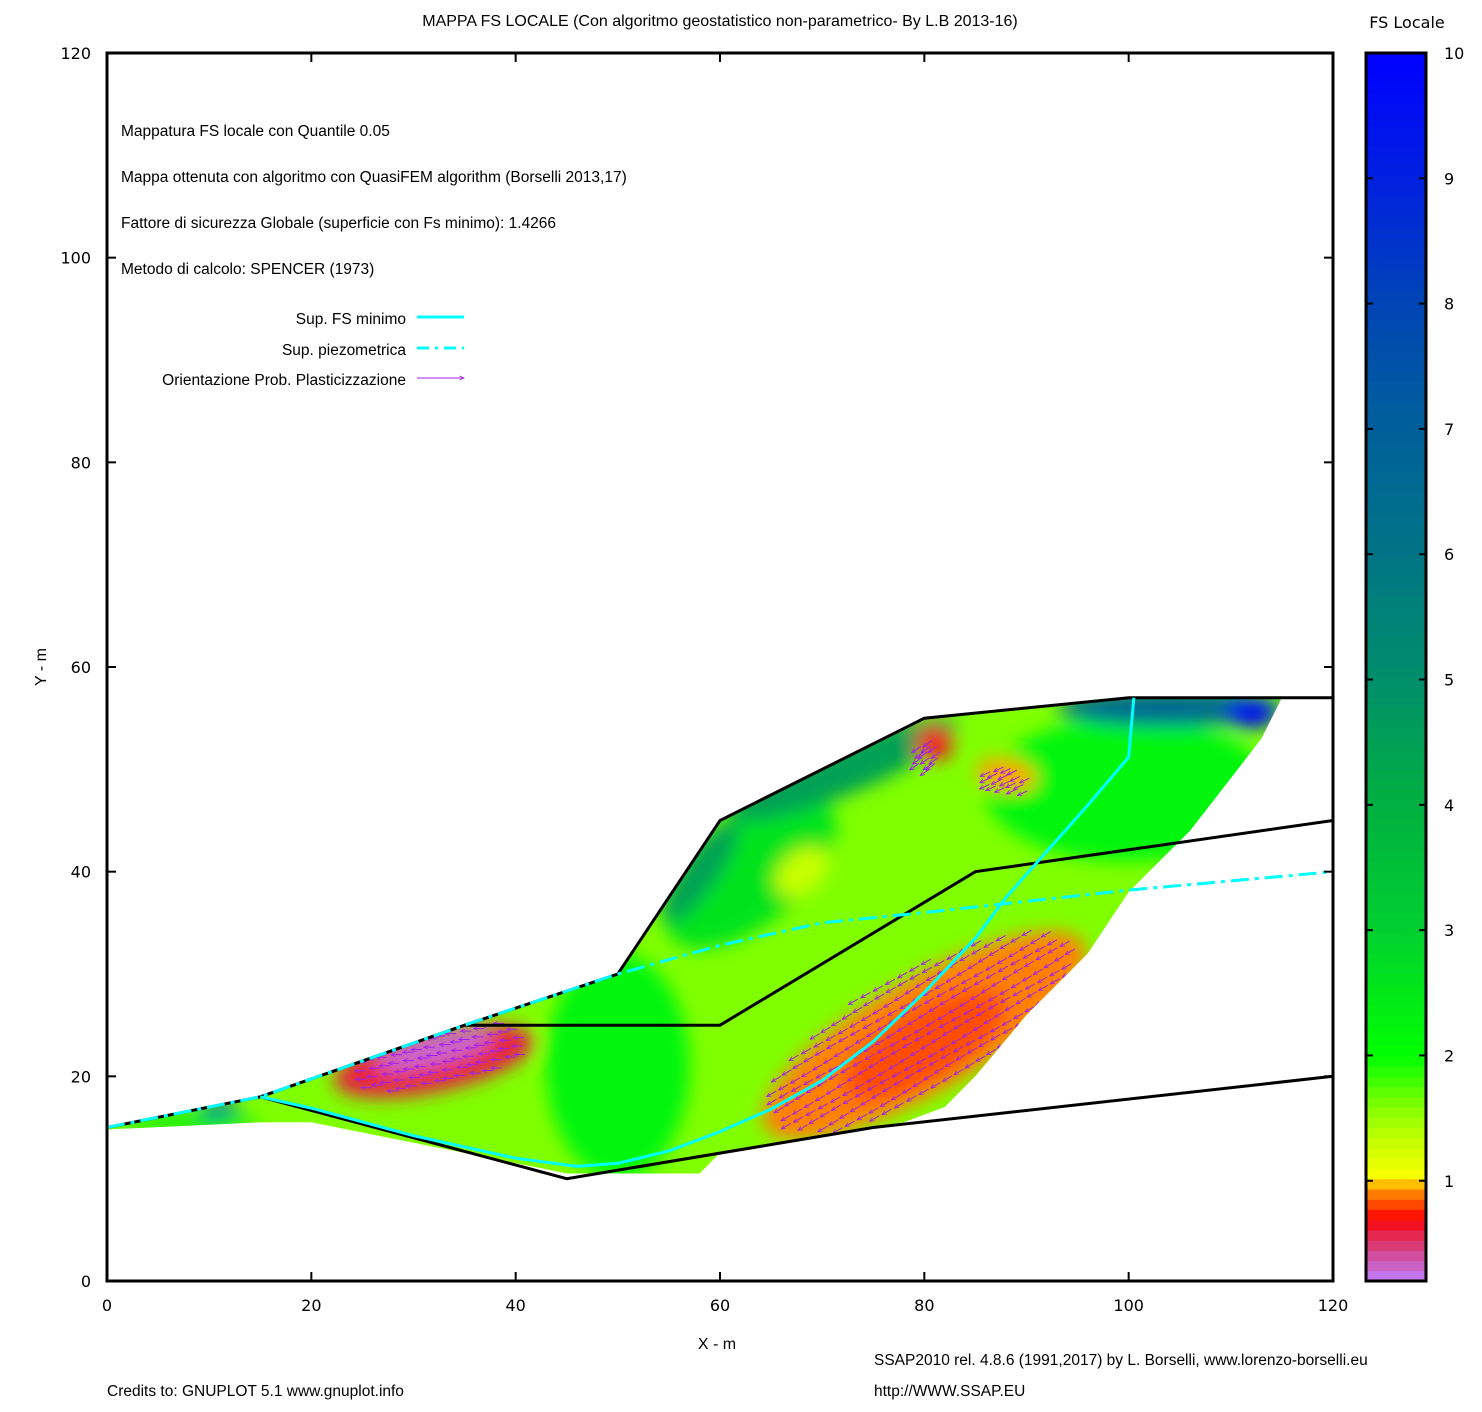 This screenshot has height=1412, width=1482. What do you see at coordinates (81, 1076) in the screenshot?
I see `y-tick-label: 20` at bounding box center [81, 1076].